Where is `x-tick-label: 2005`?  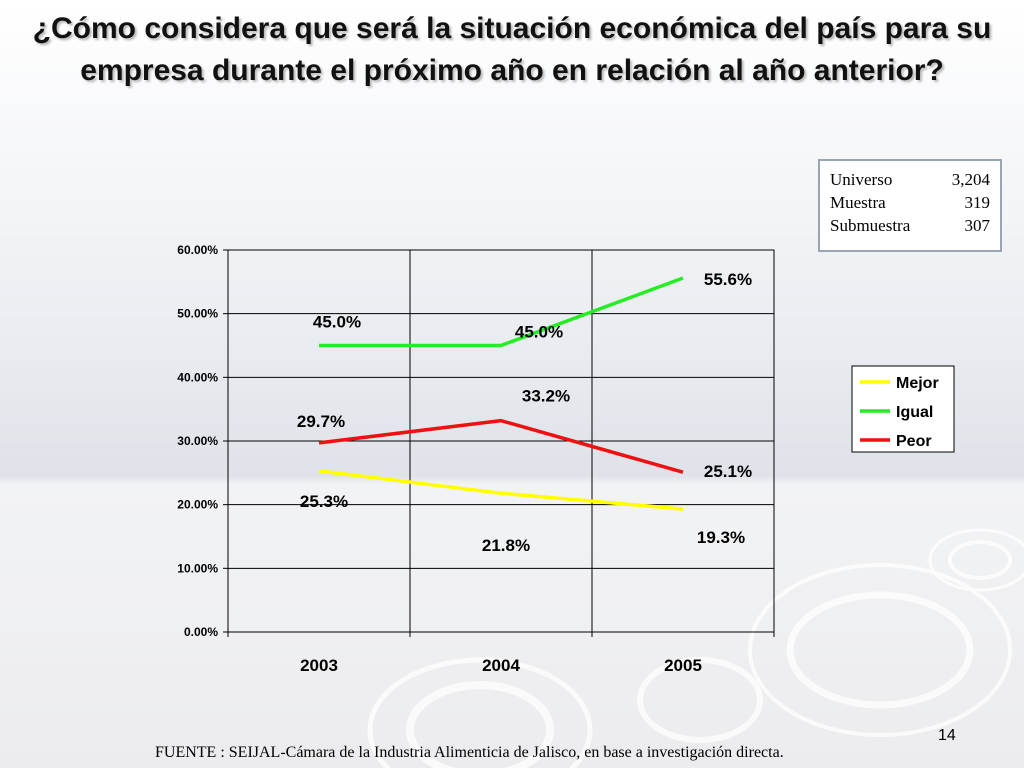
x-tick-label: 2005 is located at coordinates (683, 665).